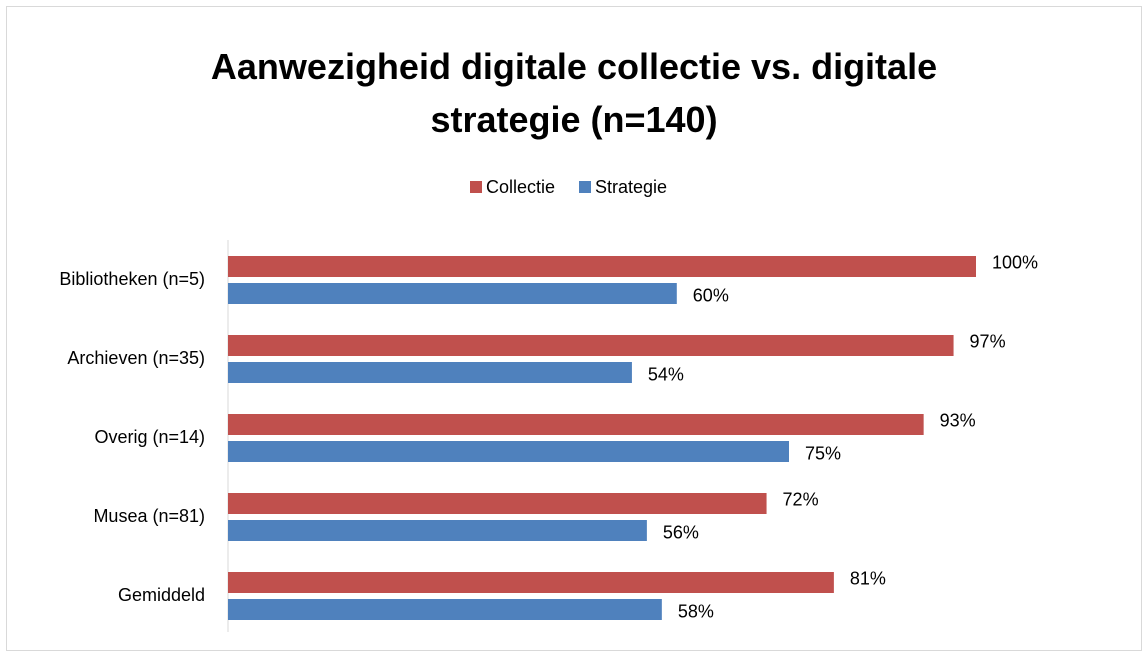  I want to click on legend-label: Strategie, so click(631, 187).